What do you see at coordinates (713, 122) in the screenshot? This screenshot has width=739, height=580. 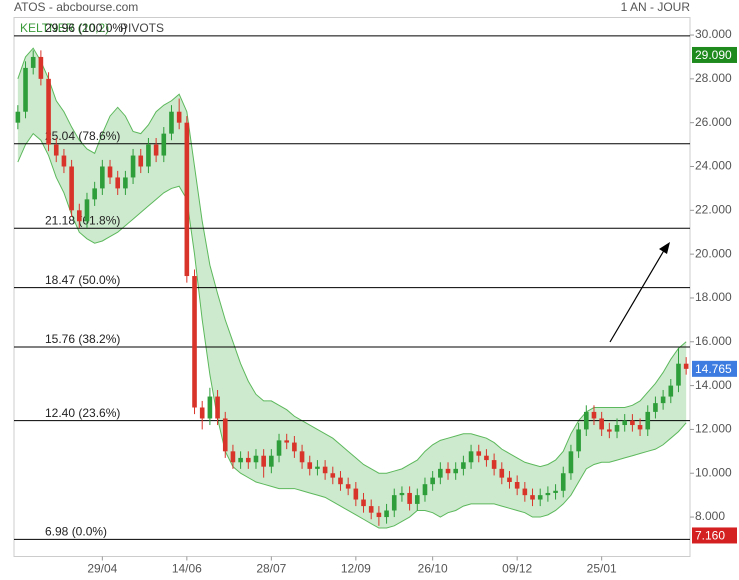 I see `y-tick-label: 26.000` at bounding box center [713, 122].